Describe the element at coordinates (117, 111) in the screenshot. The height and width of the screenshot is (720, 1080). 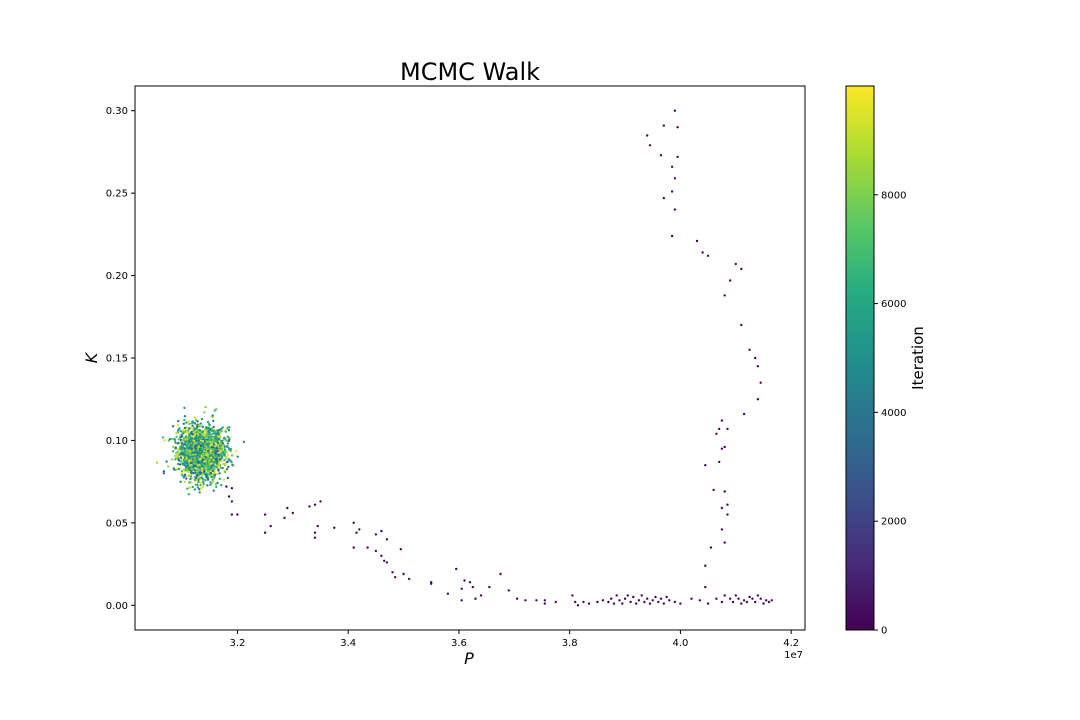
I see `y-tick-label: 0.30` at that location.